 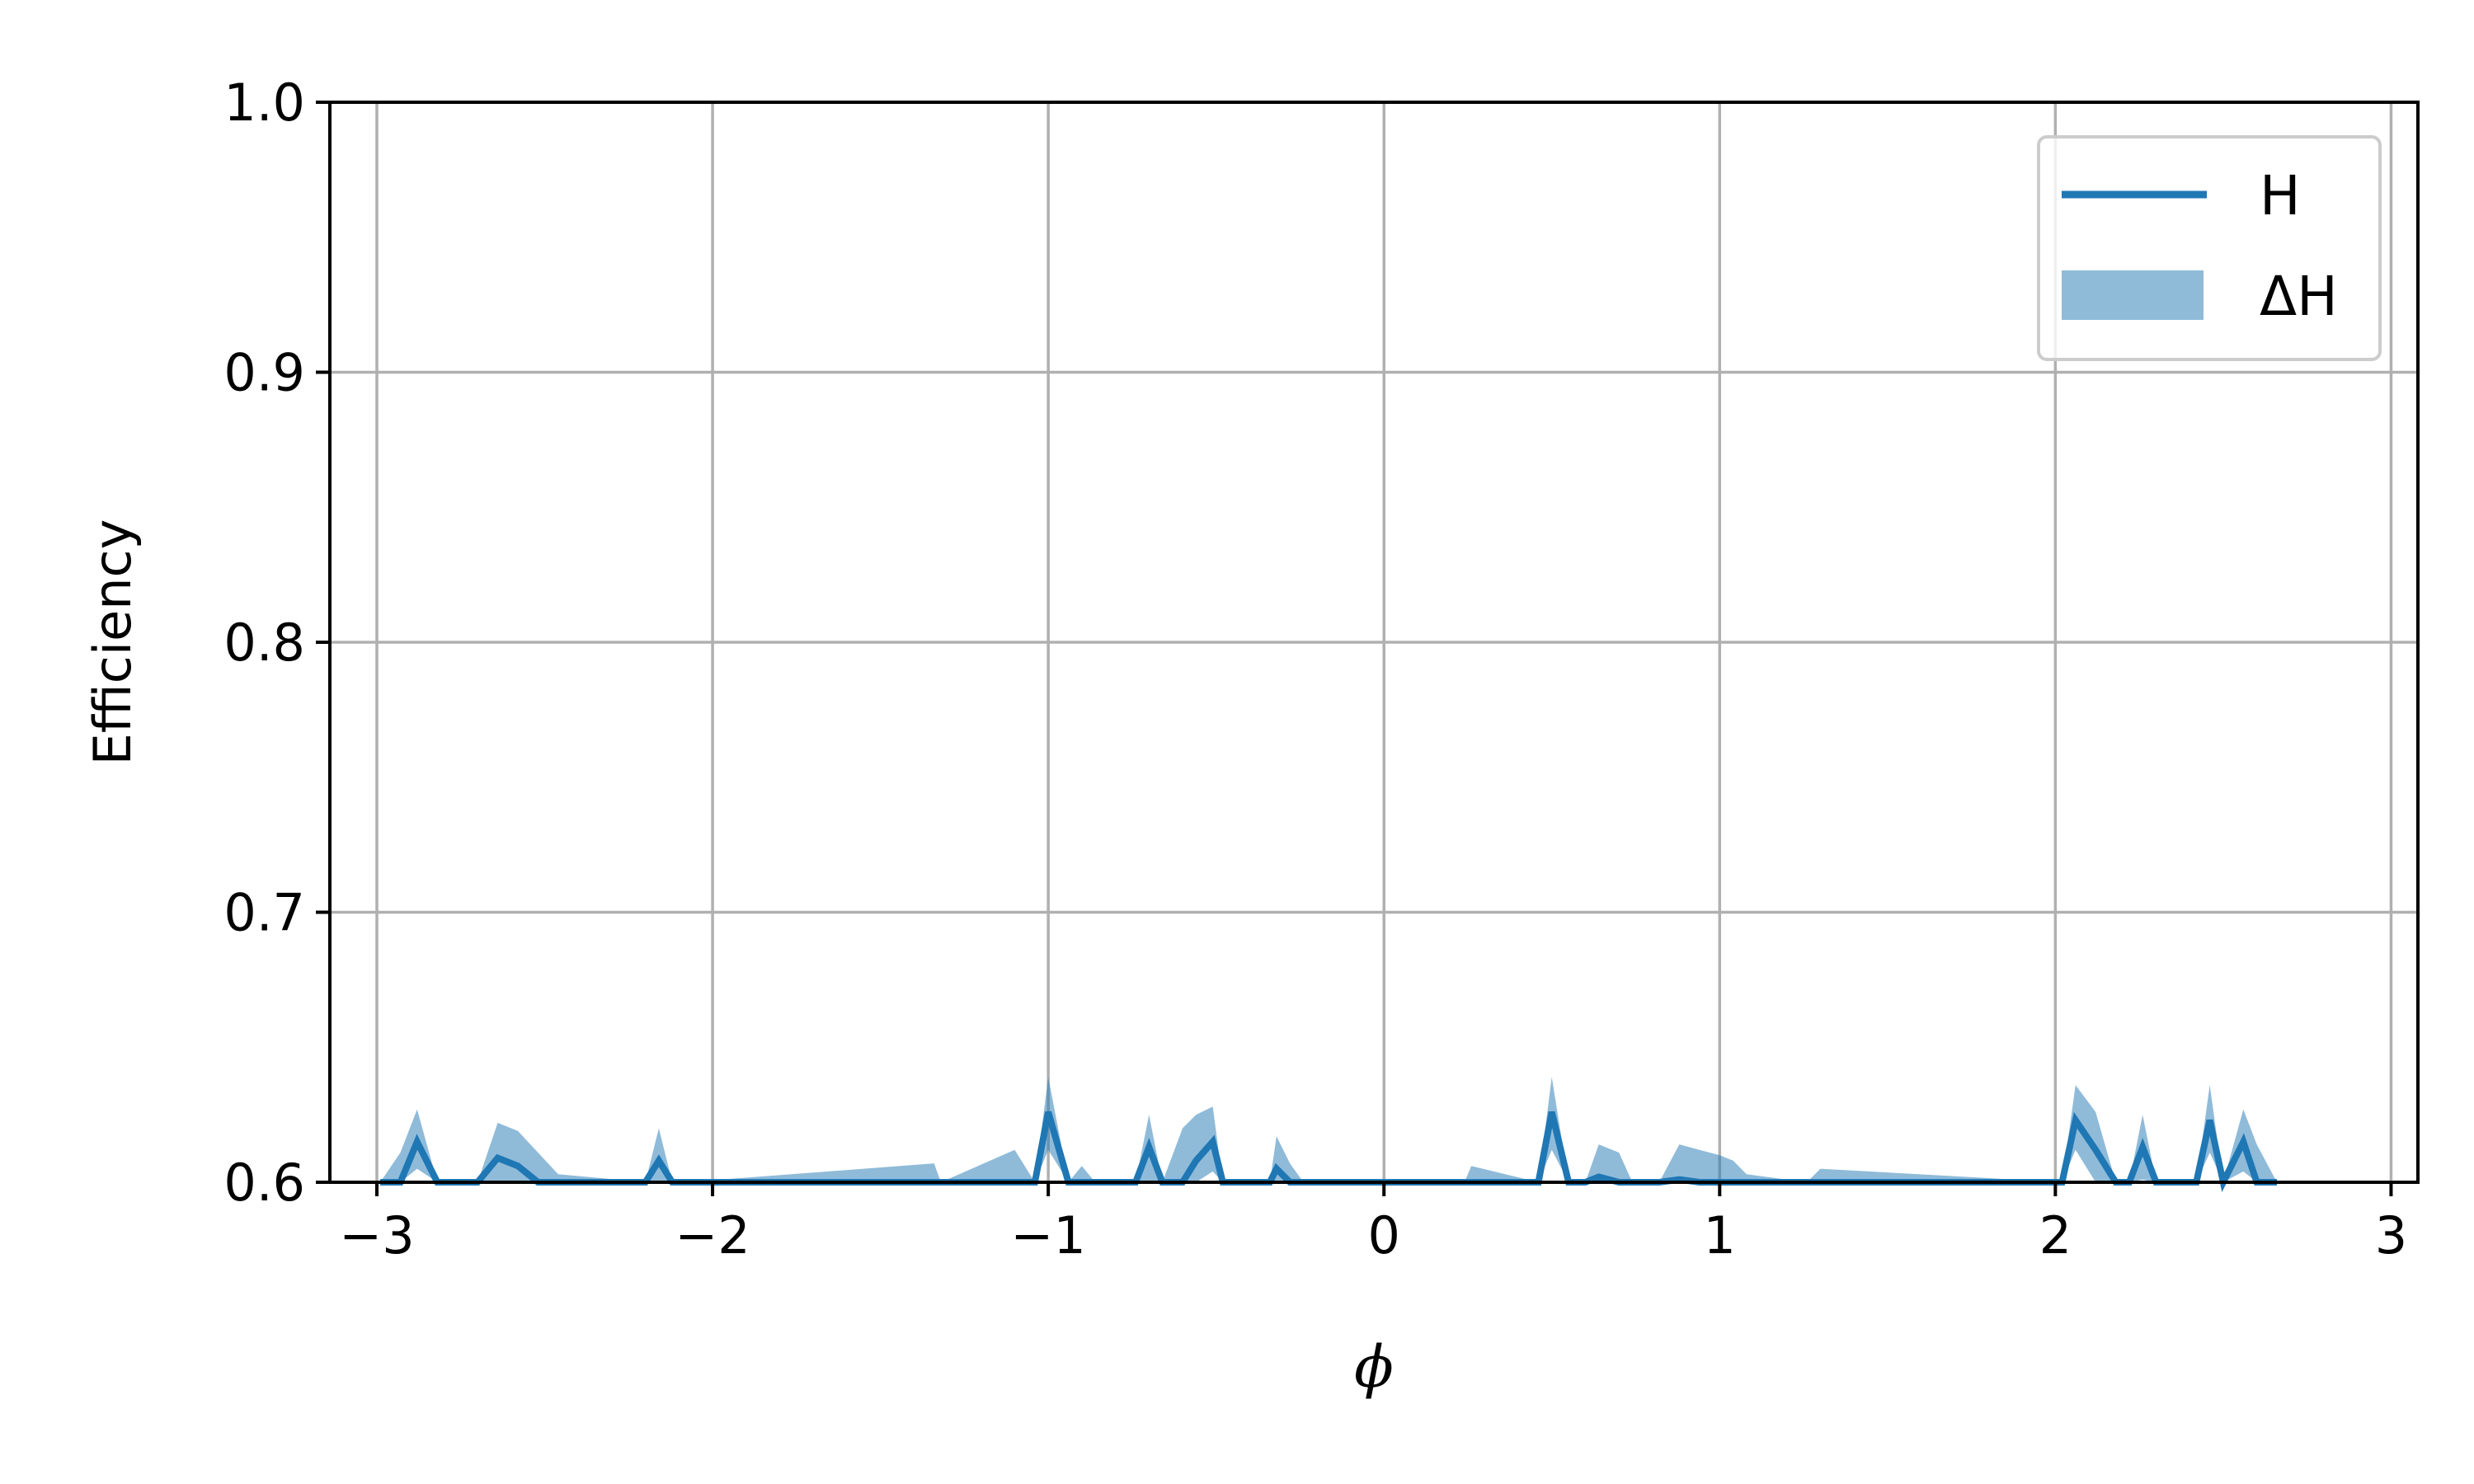 What do you see at coordinates (2209, 248) in the screenshot?
I see `legend: H ΔH` at bounding box center [2209, 248].